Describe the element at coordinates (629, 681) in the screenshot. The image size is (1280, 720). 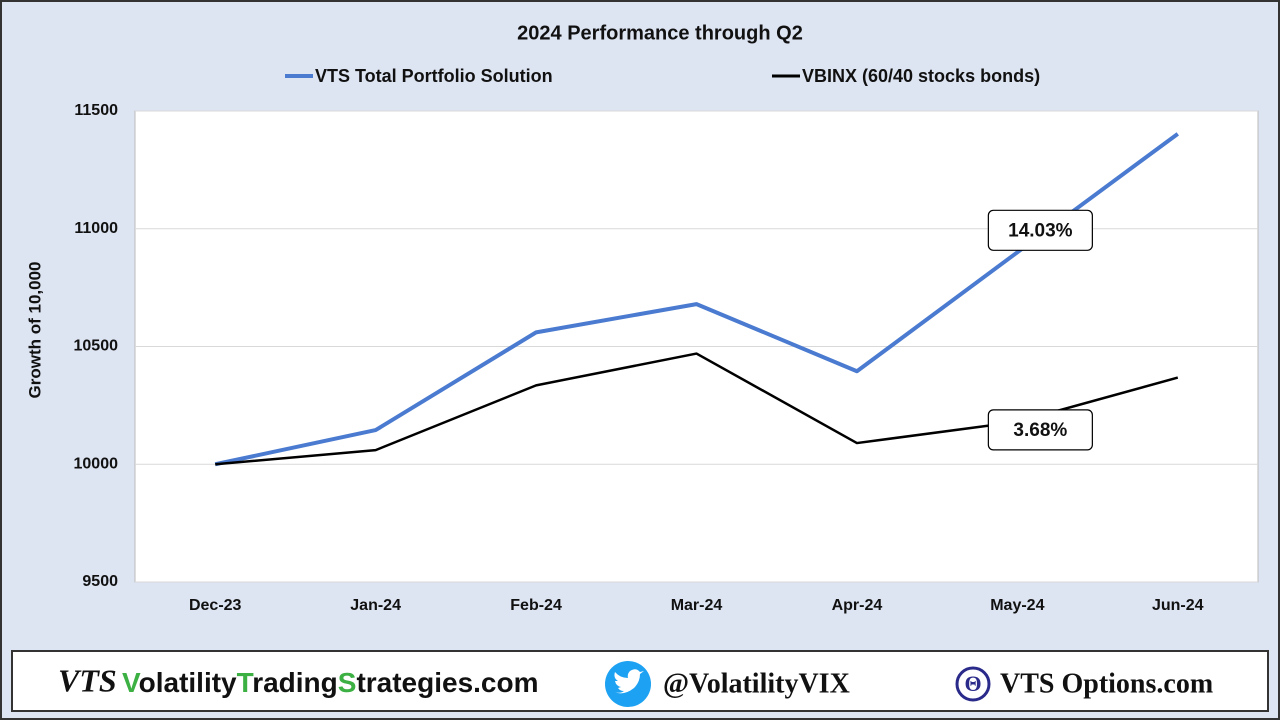
I see `twitter-bird` at that location.